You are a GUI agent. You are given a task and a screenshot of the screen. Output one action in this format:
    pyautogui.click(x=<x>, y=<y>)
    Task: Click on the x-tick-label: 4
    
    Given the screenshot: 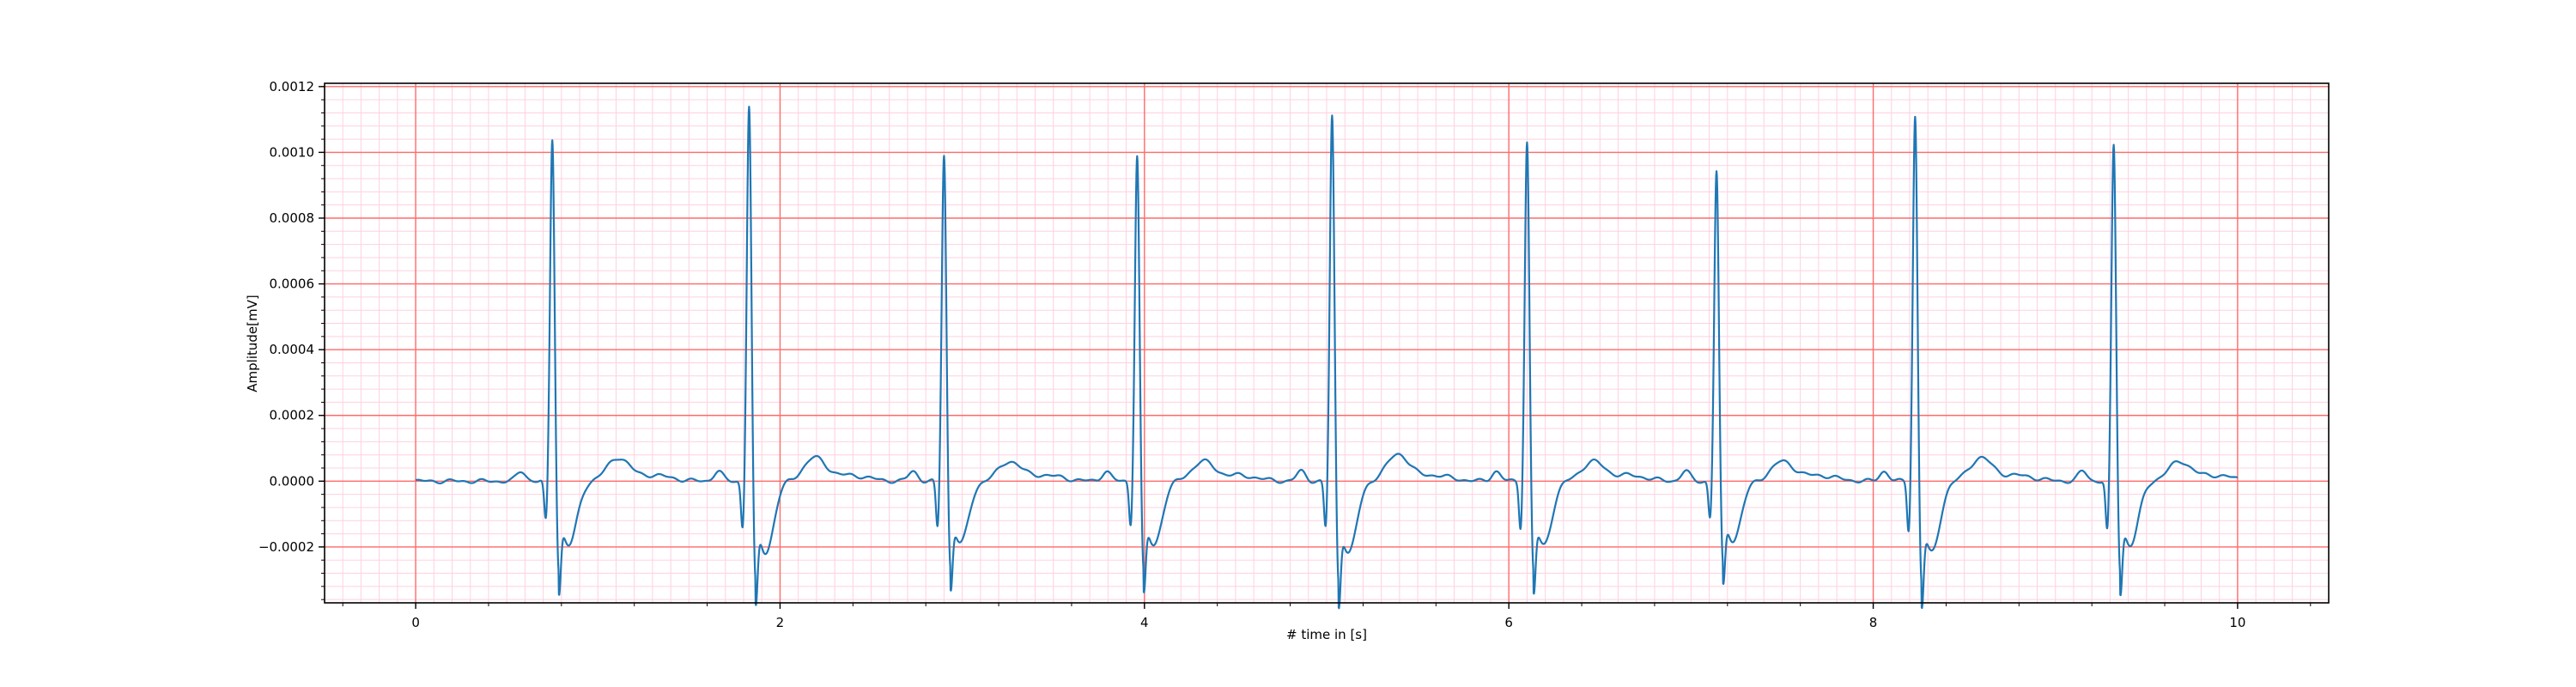 What is the action you would take?
    pyautogui.click(x=1144, y=622)
    